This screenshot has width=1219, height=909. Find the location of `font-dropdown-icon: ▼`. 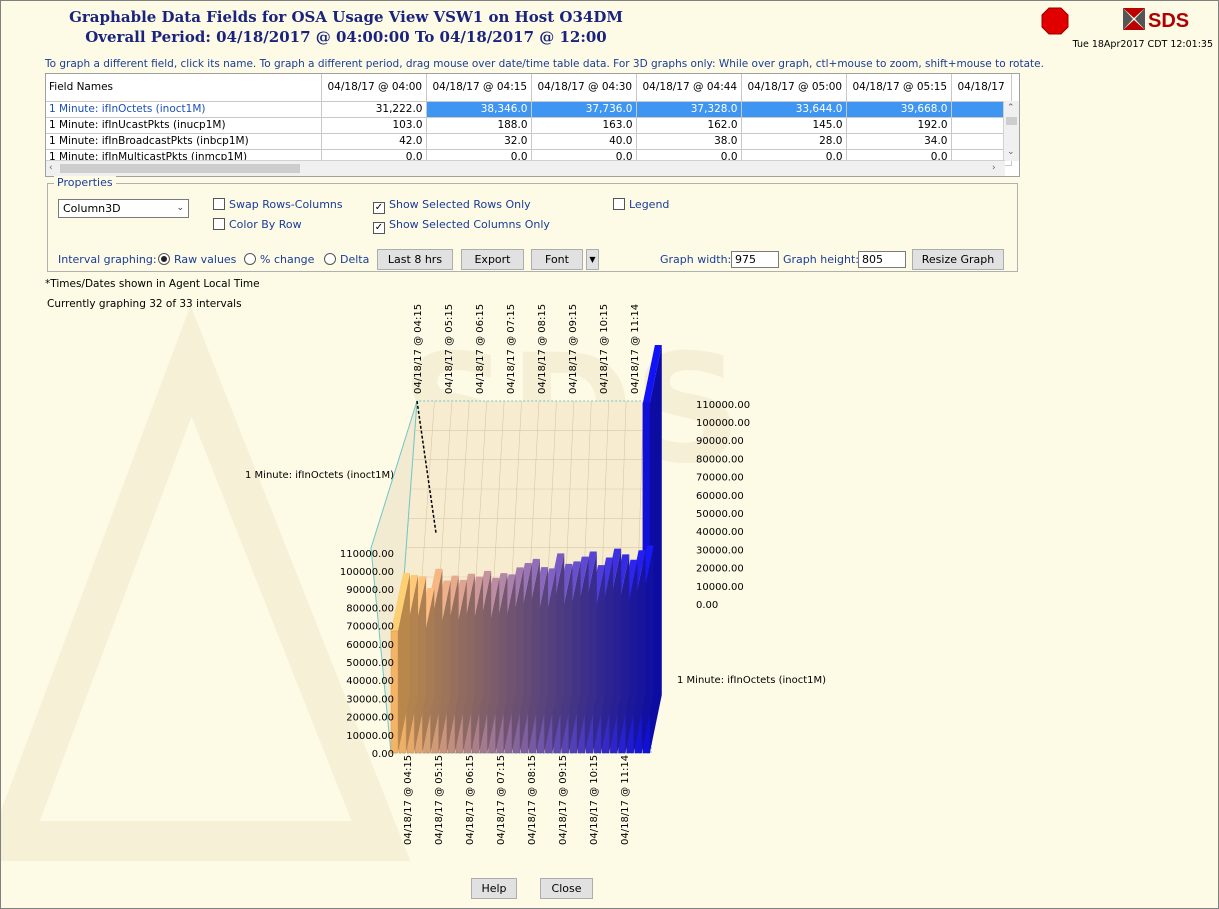

font-dropdown-icon: ▼ is located at coordinates (592, 259).